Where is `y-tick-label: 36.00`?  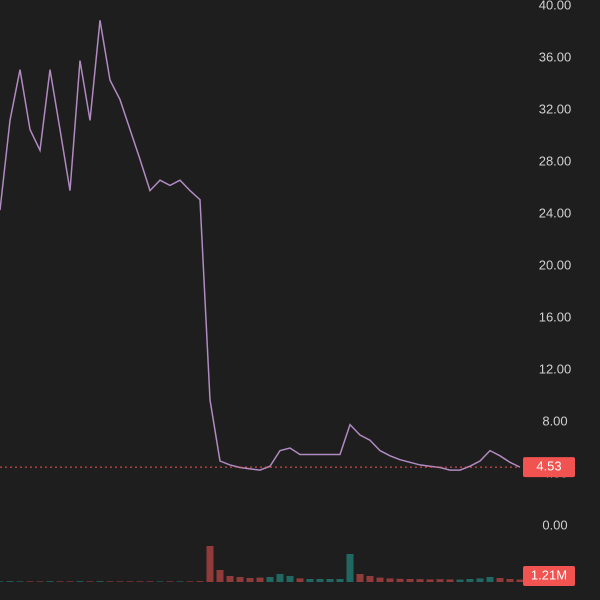 y-tick-label: 36.00 is located at coordinates (555, 56).